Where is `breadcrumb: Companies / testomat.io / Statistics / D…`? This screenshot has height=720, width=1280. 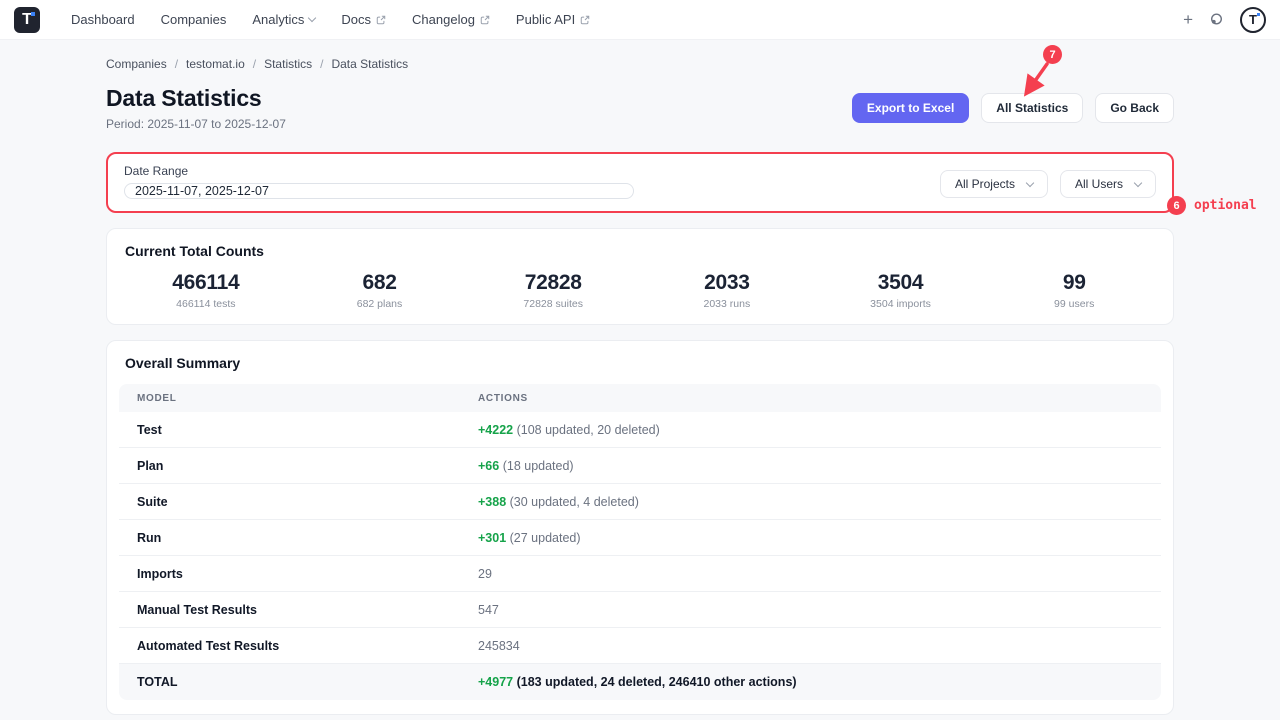 breadcrumb: Companies / testomat.io / Statistics / D… is located at coordinates (640, 64).